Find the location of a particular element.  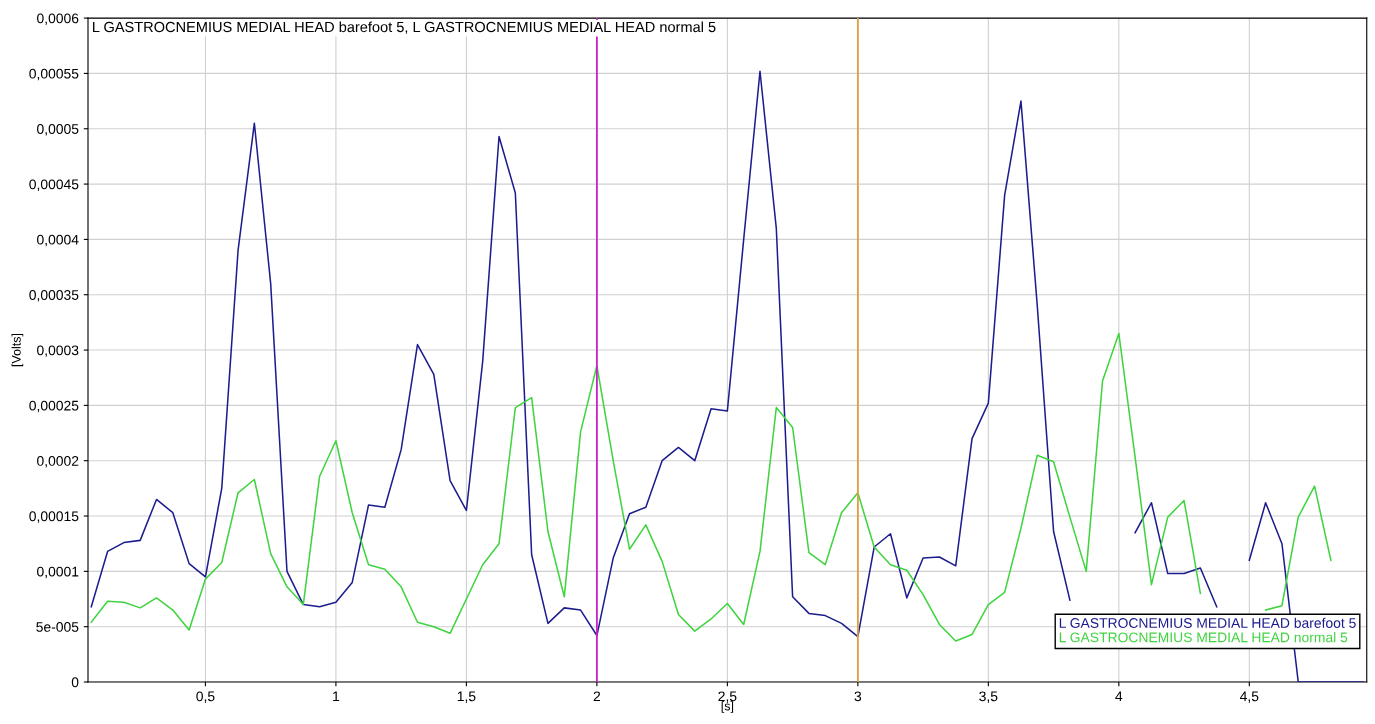

y-axis-title: [Volts] is located at coordinates (17, 350).